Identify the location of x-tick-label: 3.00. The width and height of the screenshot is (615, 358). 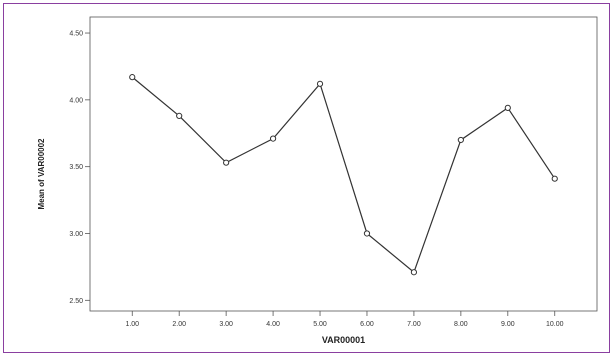
(226, 324).